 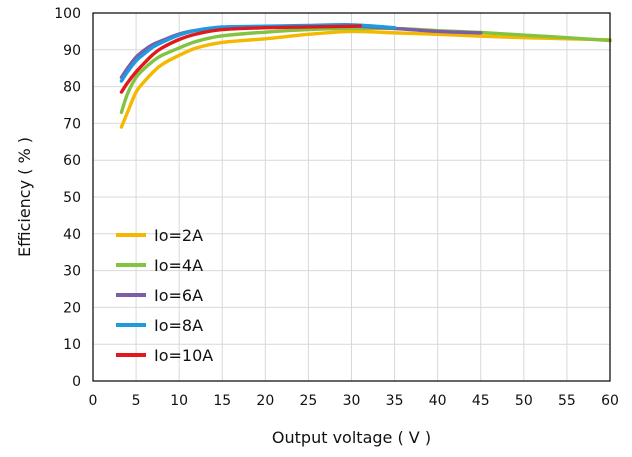 I want to click on legend-label: Io=6A, so click(x=178, y=295).